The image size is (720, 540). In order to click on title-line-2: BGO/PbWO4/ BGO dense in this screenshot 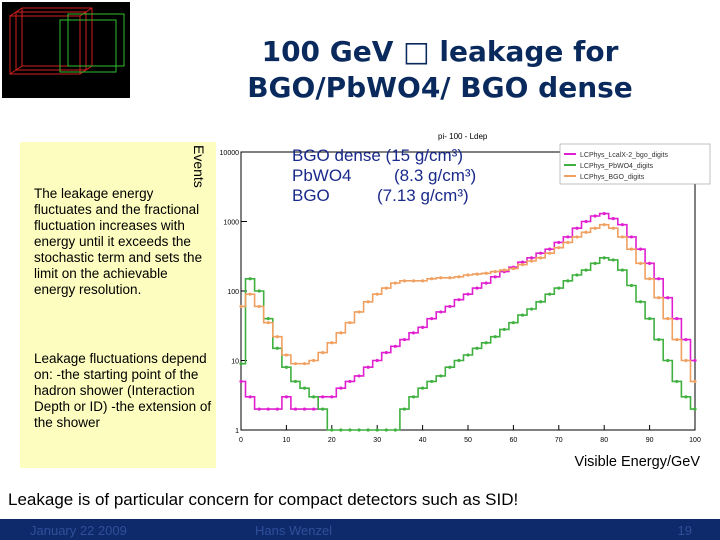, I will do `click(440, 87)`.